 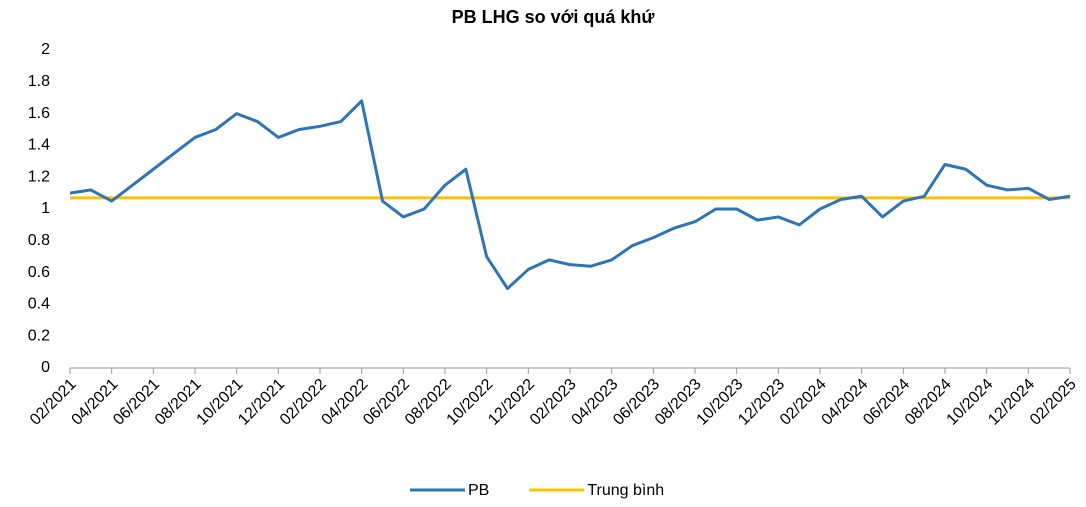 I want to click on y-tick-label: 2, so click(x=45, y=49).